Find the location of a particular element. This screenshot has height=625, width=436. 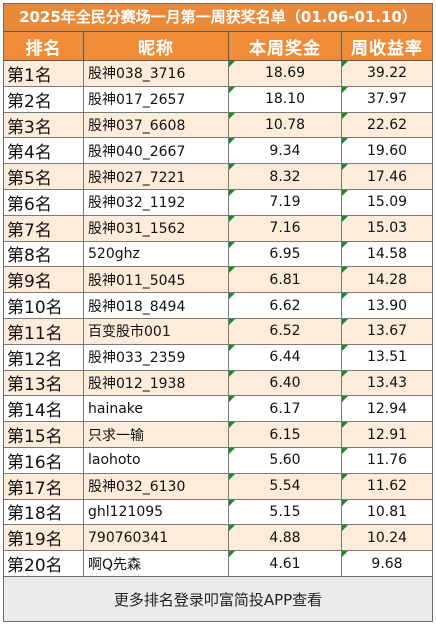

yield-cell: 12.94 is located at coordinates (387, 408).